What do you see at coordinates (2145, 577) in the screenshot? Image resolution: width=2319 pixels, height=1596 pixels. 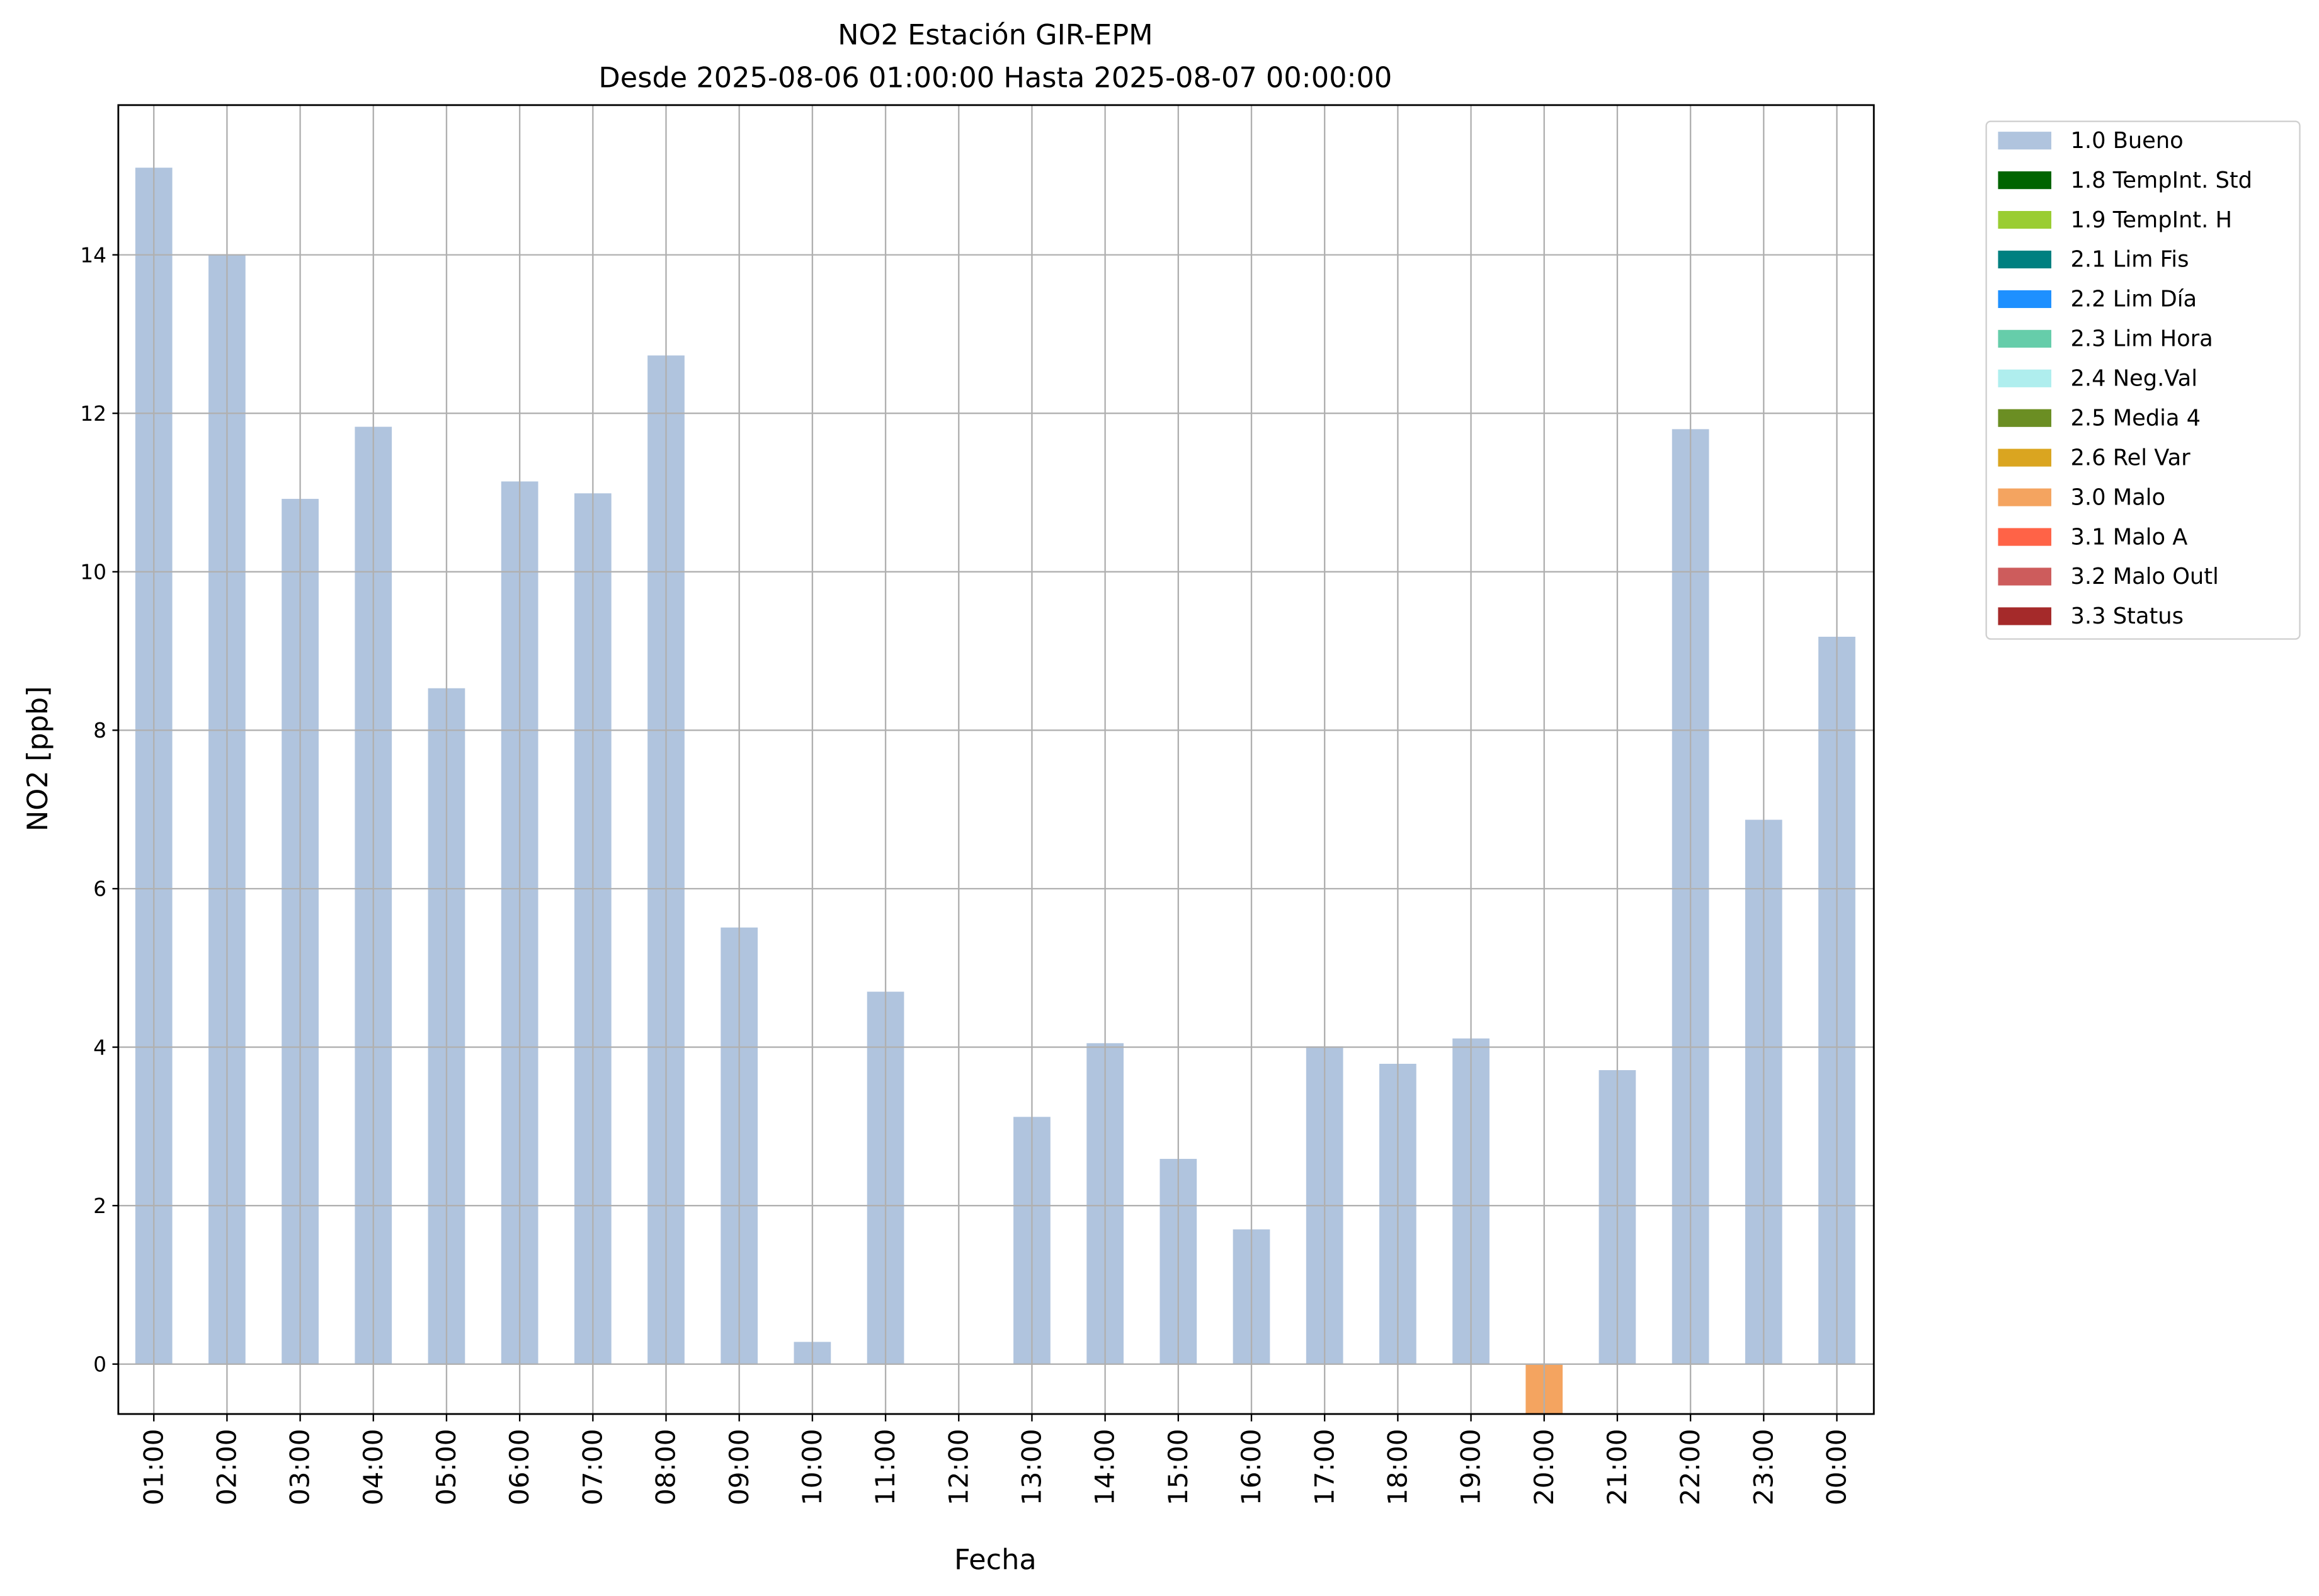 I see `legend-label: 3.2 Malo Outl` at bounding box center [2145, 577].